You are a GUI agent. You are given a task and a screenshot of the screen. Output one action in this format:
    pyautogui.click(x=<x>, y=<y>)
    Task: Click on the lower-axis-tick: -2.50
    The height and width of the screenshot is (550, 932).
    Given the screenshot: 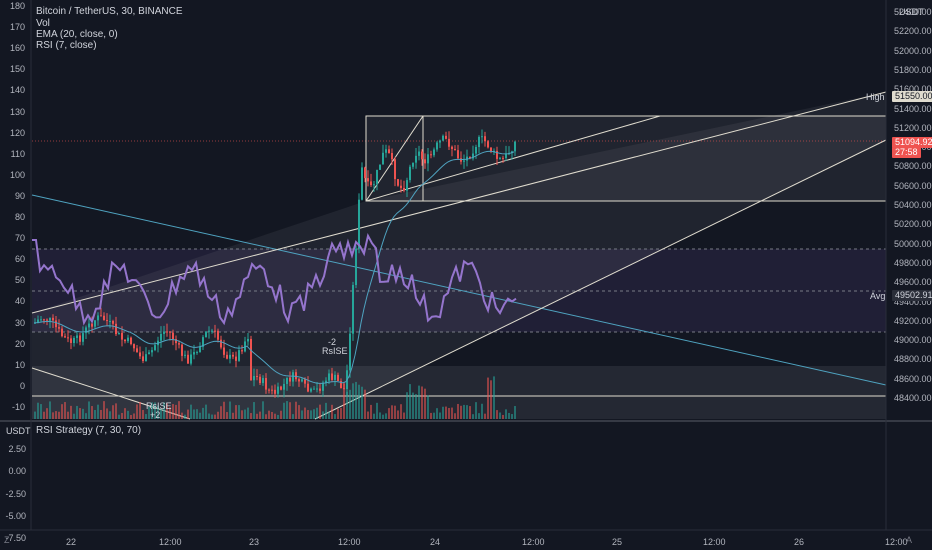 What is the action you would take?
    pyautogui.click(x=15, y=493)
    